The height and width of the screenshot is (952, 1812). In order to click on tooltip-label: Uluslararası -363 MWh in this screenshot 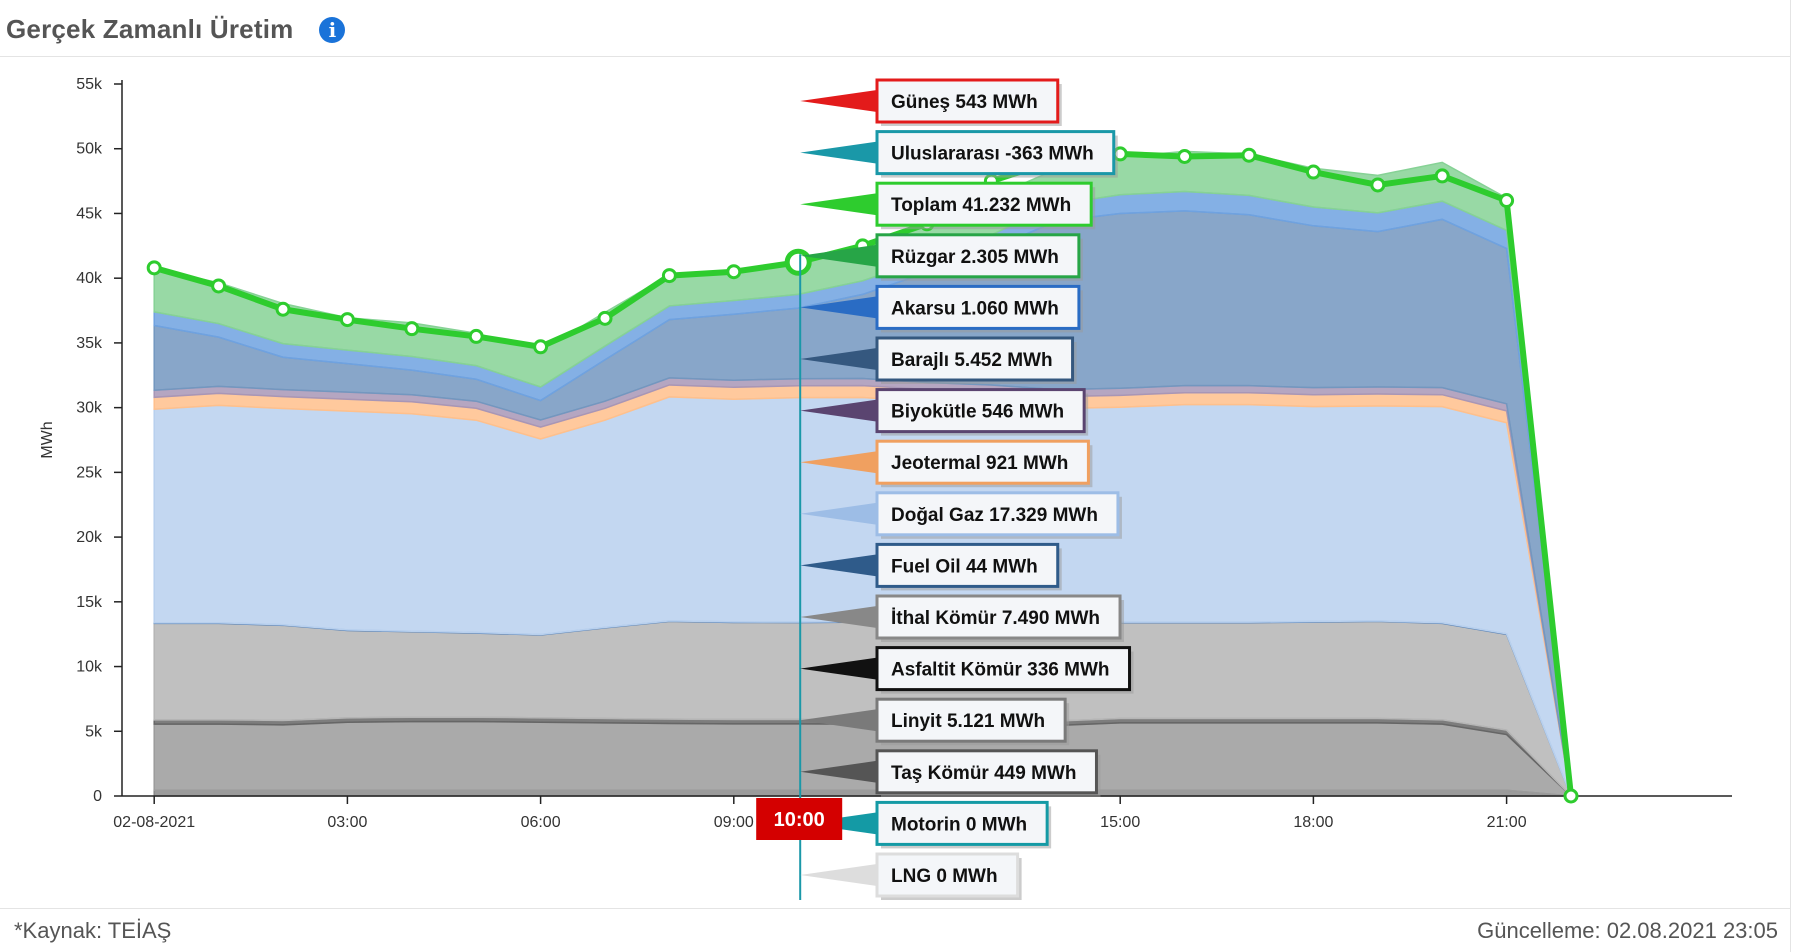, I will do `click(992, 154)`.